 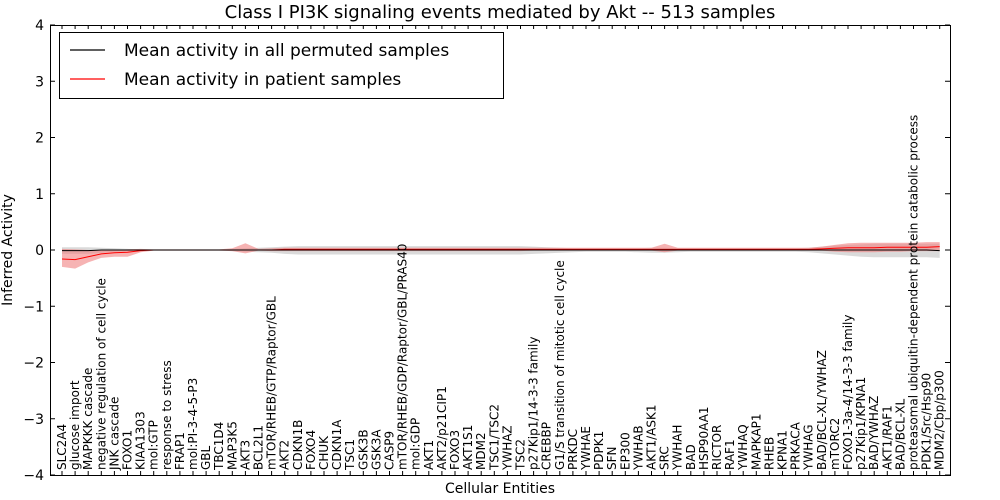 I want to click on entity-label: AKT1/RAF1, so click(x=887, y=437).